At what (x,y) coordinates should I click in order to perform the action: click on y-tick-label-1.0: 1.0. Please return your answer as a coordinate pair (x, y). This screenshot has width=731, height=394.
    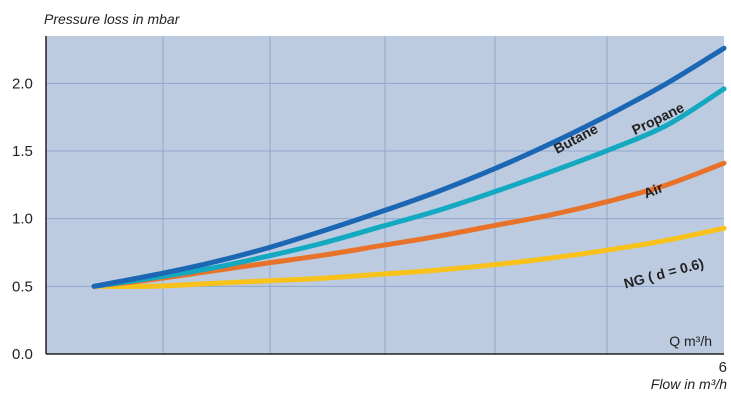
    Looking at the image, I should click on (22, 219).